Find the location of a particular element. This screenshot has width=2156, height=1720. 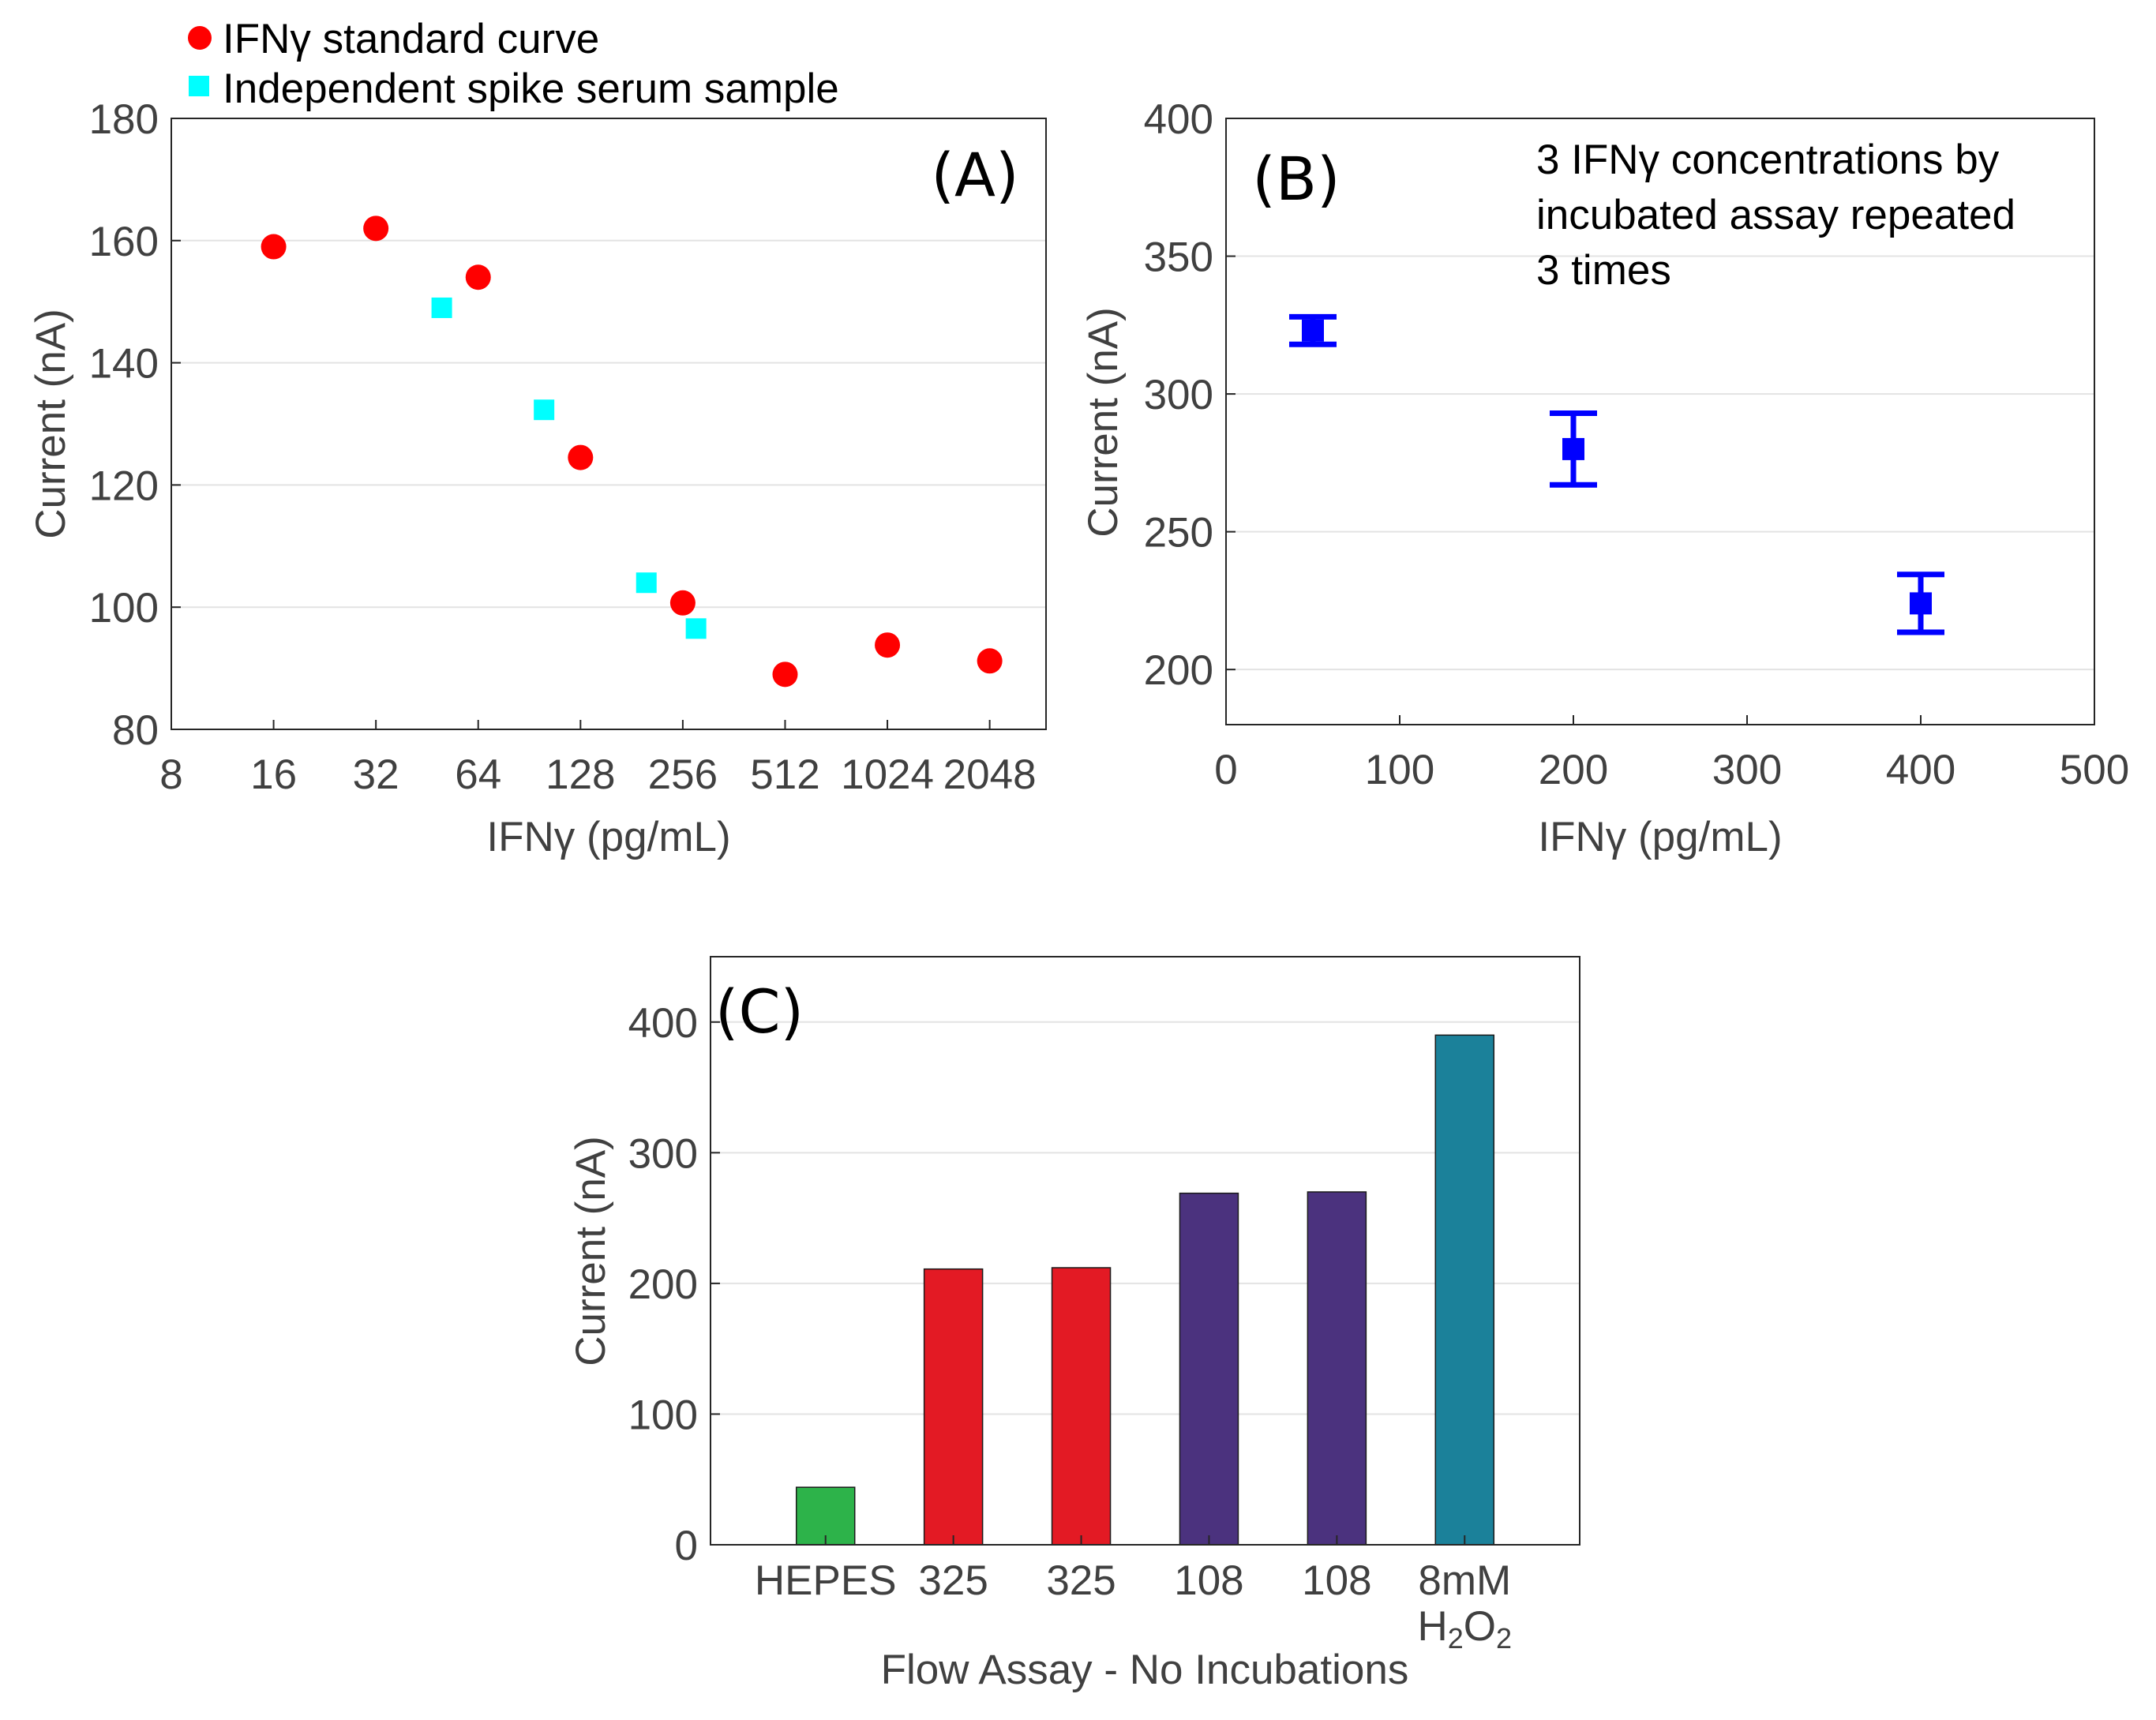

panel-a-x-tick-label: 1024 is located at coordinates (887, 774).